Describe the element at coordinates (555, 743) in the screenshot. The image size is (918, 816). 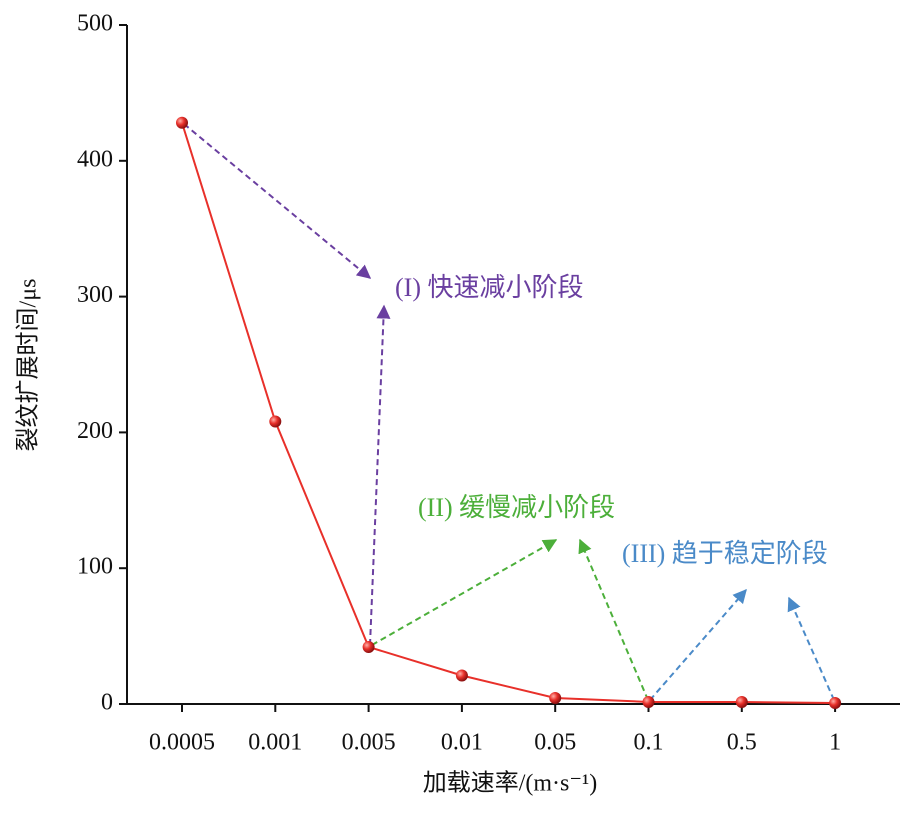
I see `x-tick-label: 0.05` at that location.